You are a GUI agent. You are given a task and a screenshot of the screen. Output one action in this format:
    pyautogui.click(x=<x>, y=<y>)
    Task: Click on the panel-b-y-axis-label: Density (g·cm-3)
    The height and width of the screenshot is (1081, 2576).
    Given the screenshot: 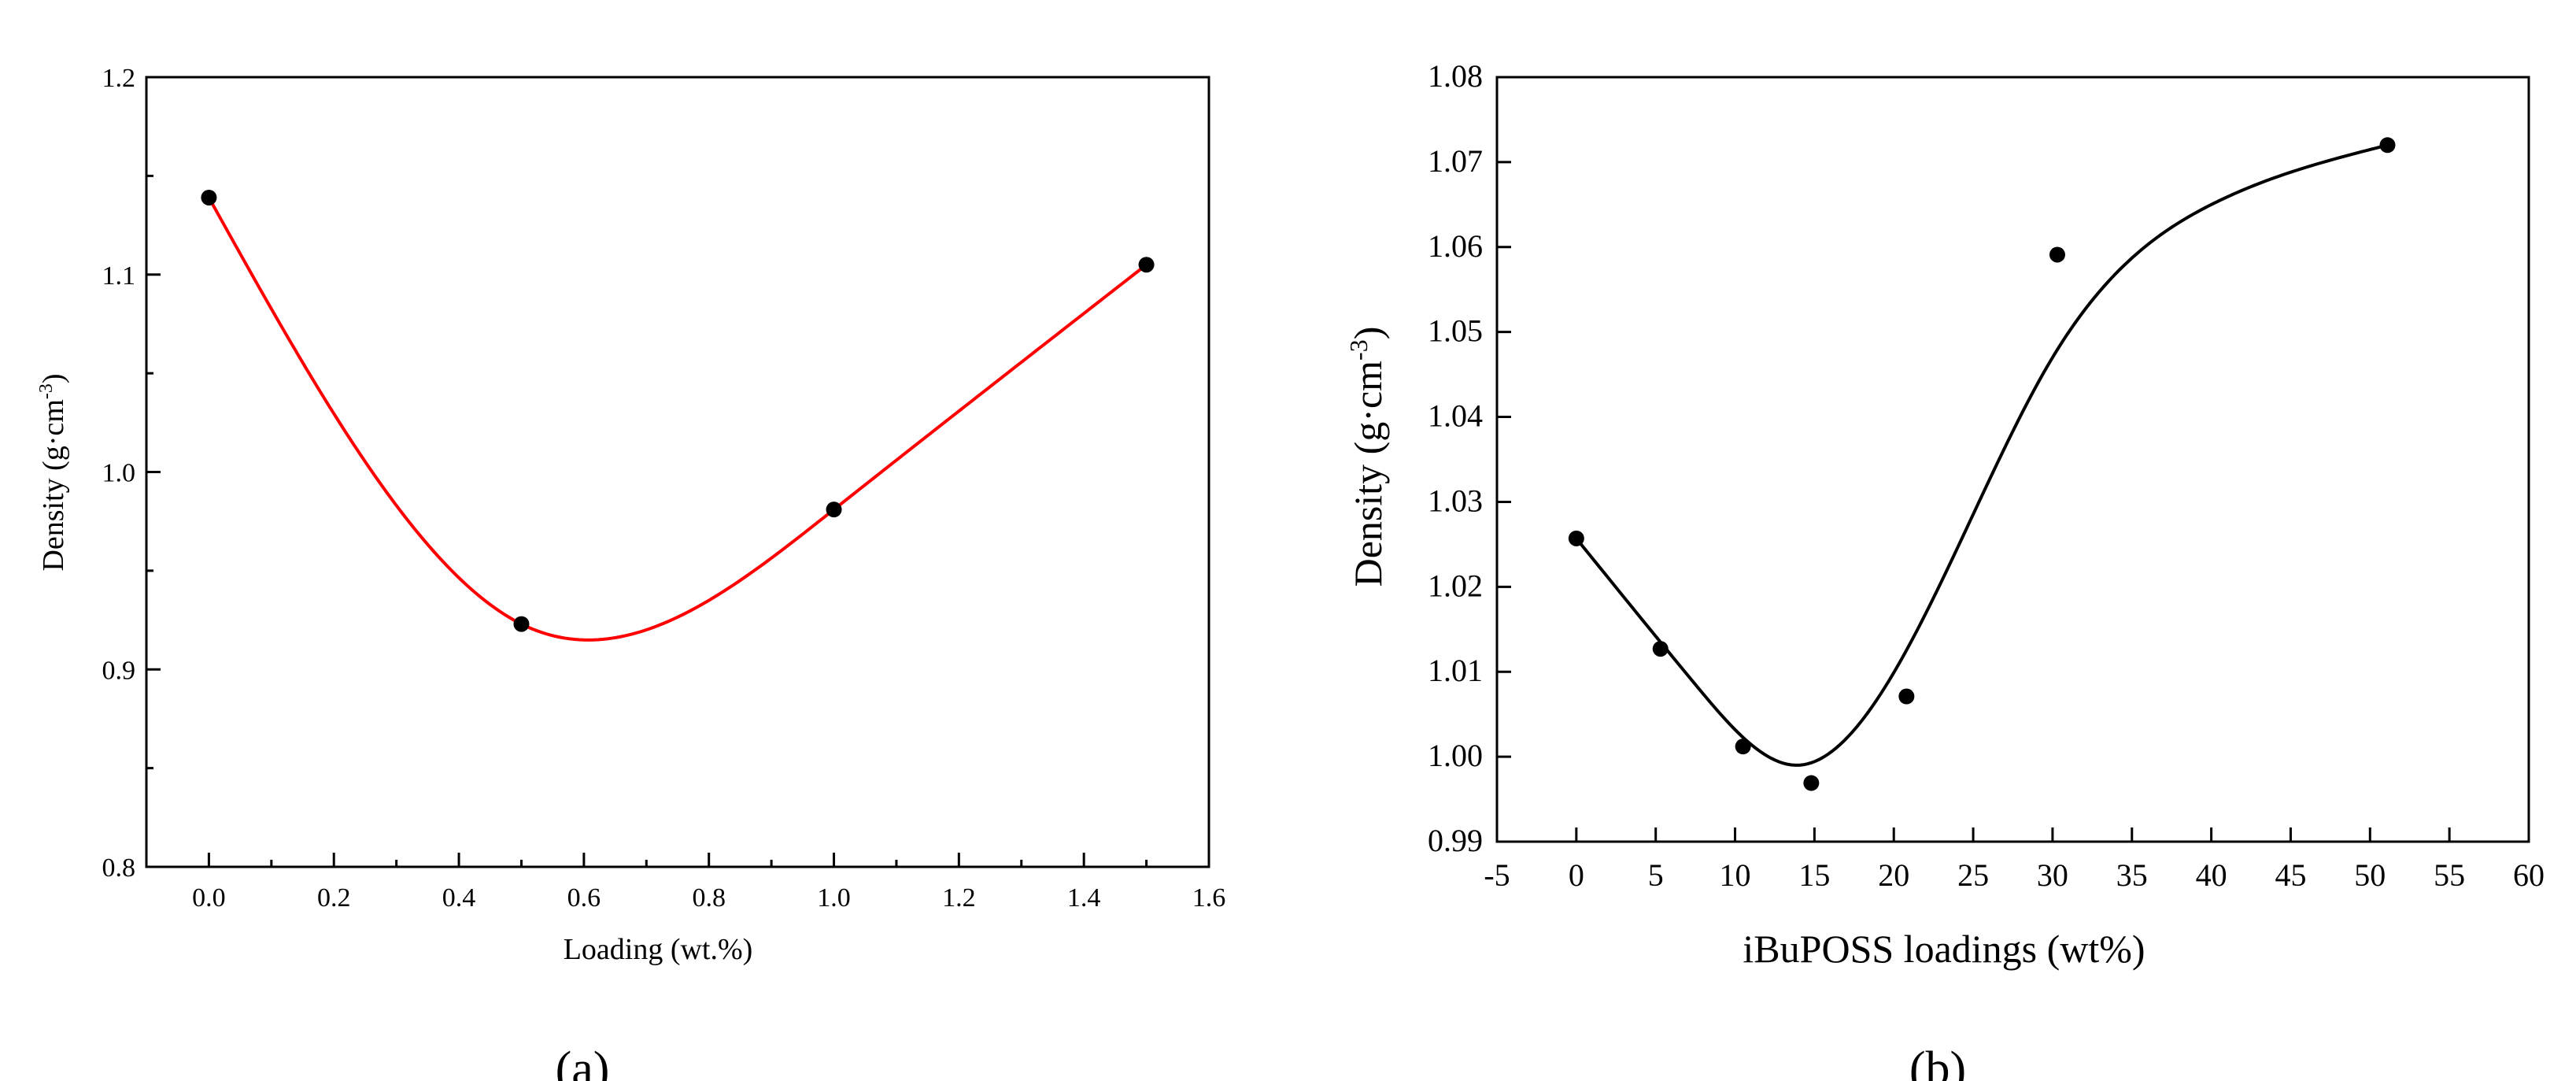 What is the action you would take?
    pyautogui.click(x=1367, y=457)
    